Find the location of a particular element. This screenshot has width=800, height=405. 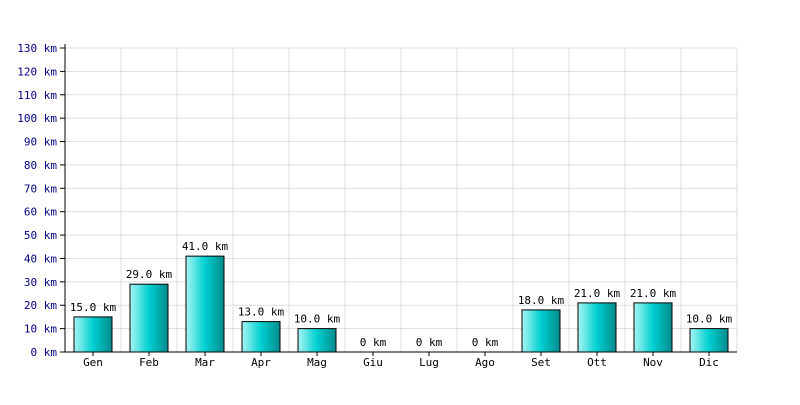

bar-mag is located at coordinates (317, 340).